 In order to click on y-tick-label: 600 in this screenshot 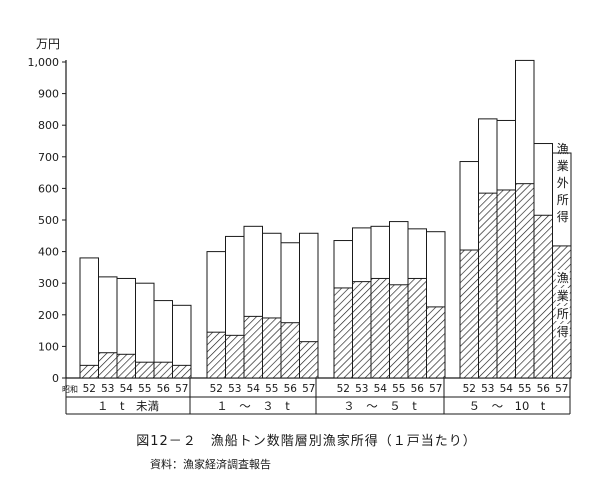, I will do `click(48, 188)`.